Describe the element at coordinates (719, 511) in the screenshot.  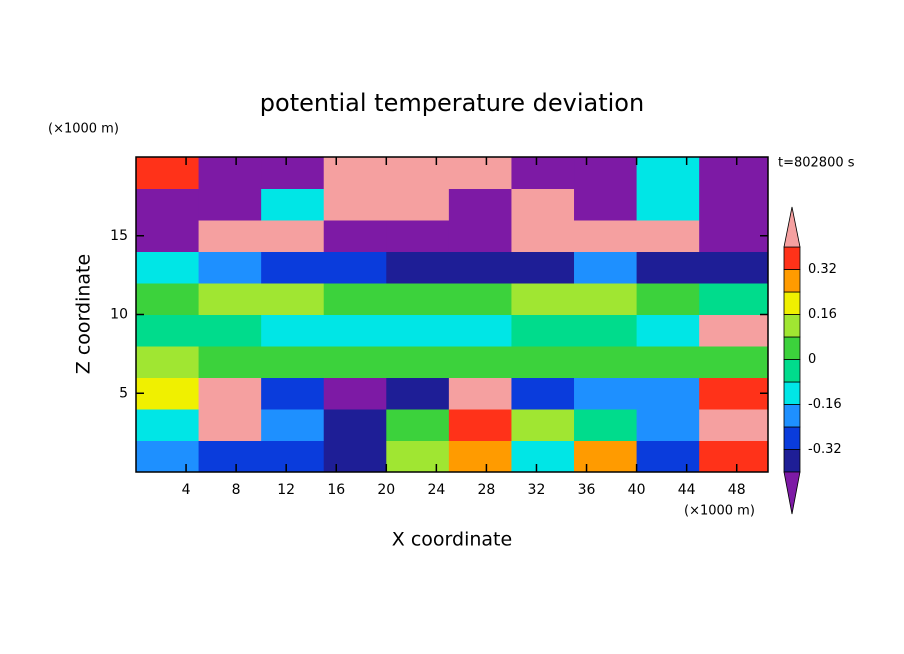
I see `x-unit: (×1000 m)` at that location.